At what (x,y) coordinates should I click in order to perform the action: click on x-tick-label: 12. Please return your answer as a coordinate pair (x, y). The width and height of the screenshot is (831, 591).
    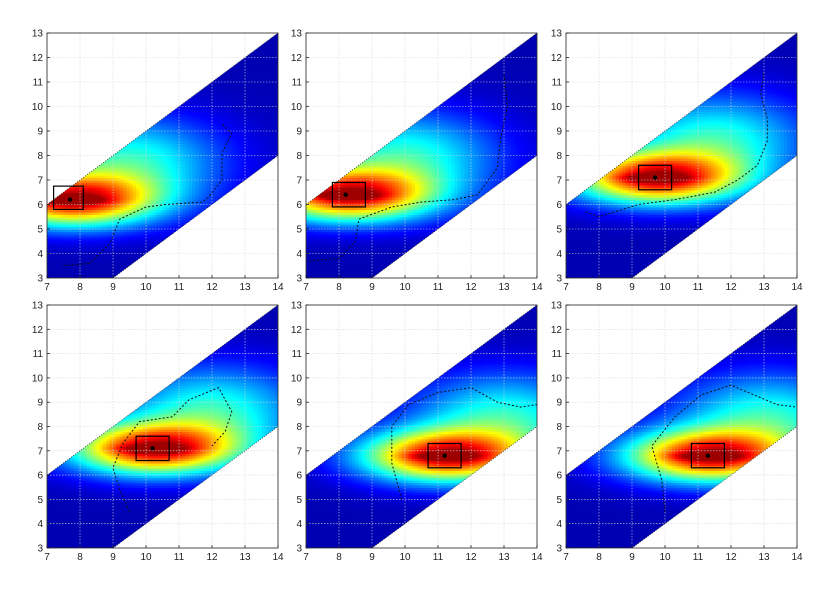
    Looking at the image, I should click on (471, 557).